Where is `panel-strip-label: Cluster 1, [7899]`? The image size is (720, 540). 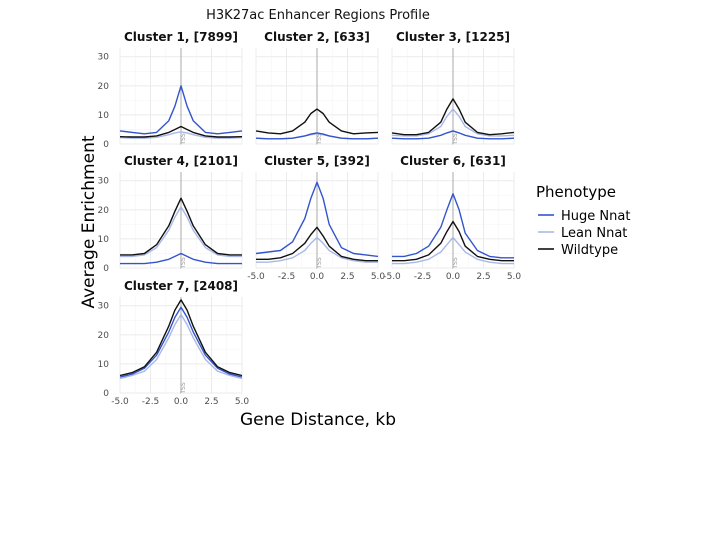 panel-strip-label: Cluster 1, [7899] is located at coordinates (181, 37).